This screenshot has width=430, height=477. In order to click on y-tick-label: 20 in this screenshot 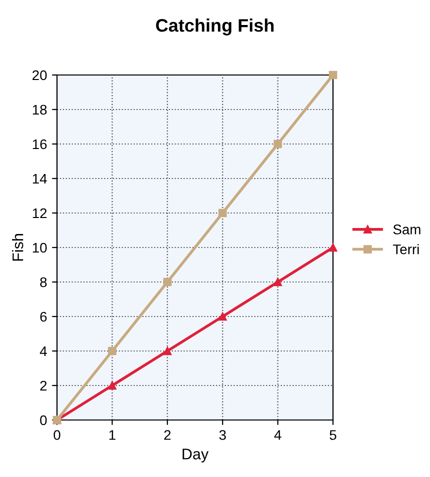, I will do `click(39, 75)`.